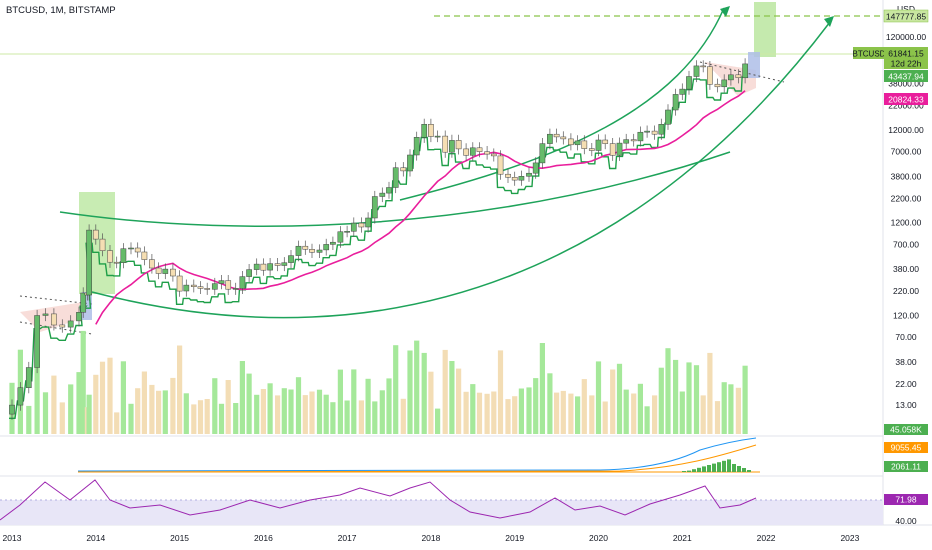 Image resolution: width=932 pixels, height=550 pixels. Describe the element at coordinates (97, 243) in the screenshot. I see `highlight-box-2013` at that location.